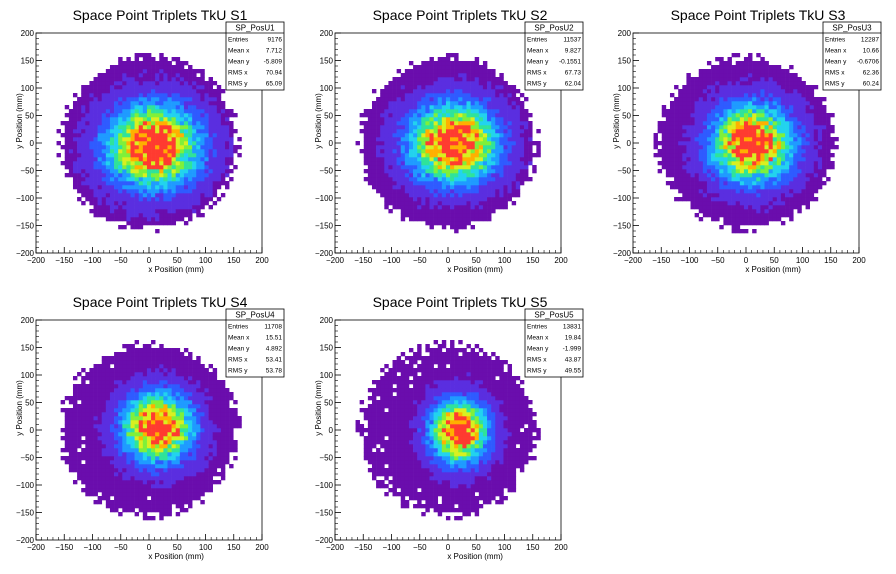 Image resolution: width=896 pixels, height=574 pixels. I want to click on x-tick-label: −100, so click(689, 260).